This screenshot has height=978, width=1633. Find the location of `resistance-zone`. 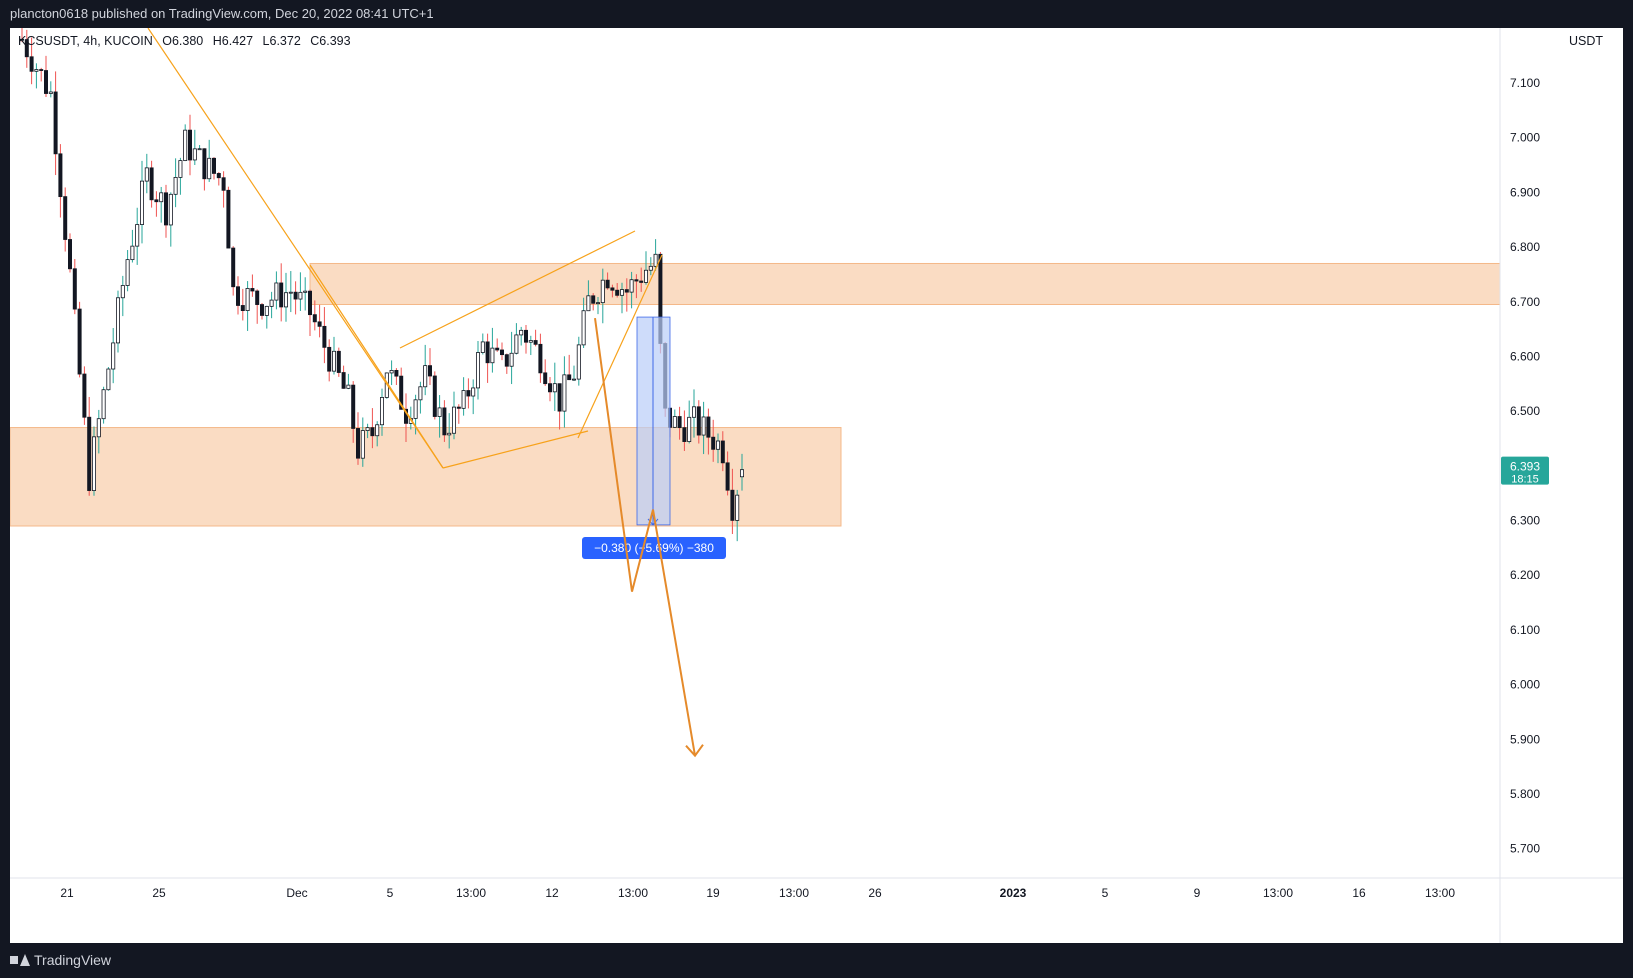

resistance-zone is located at coordinates (905, 283).